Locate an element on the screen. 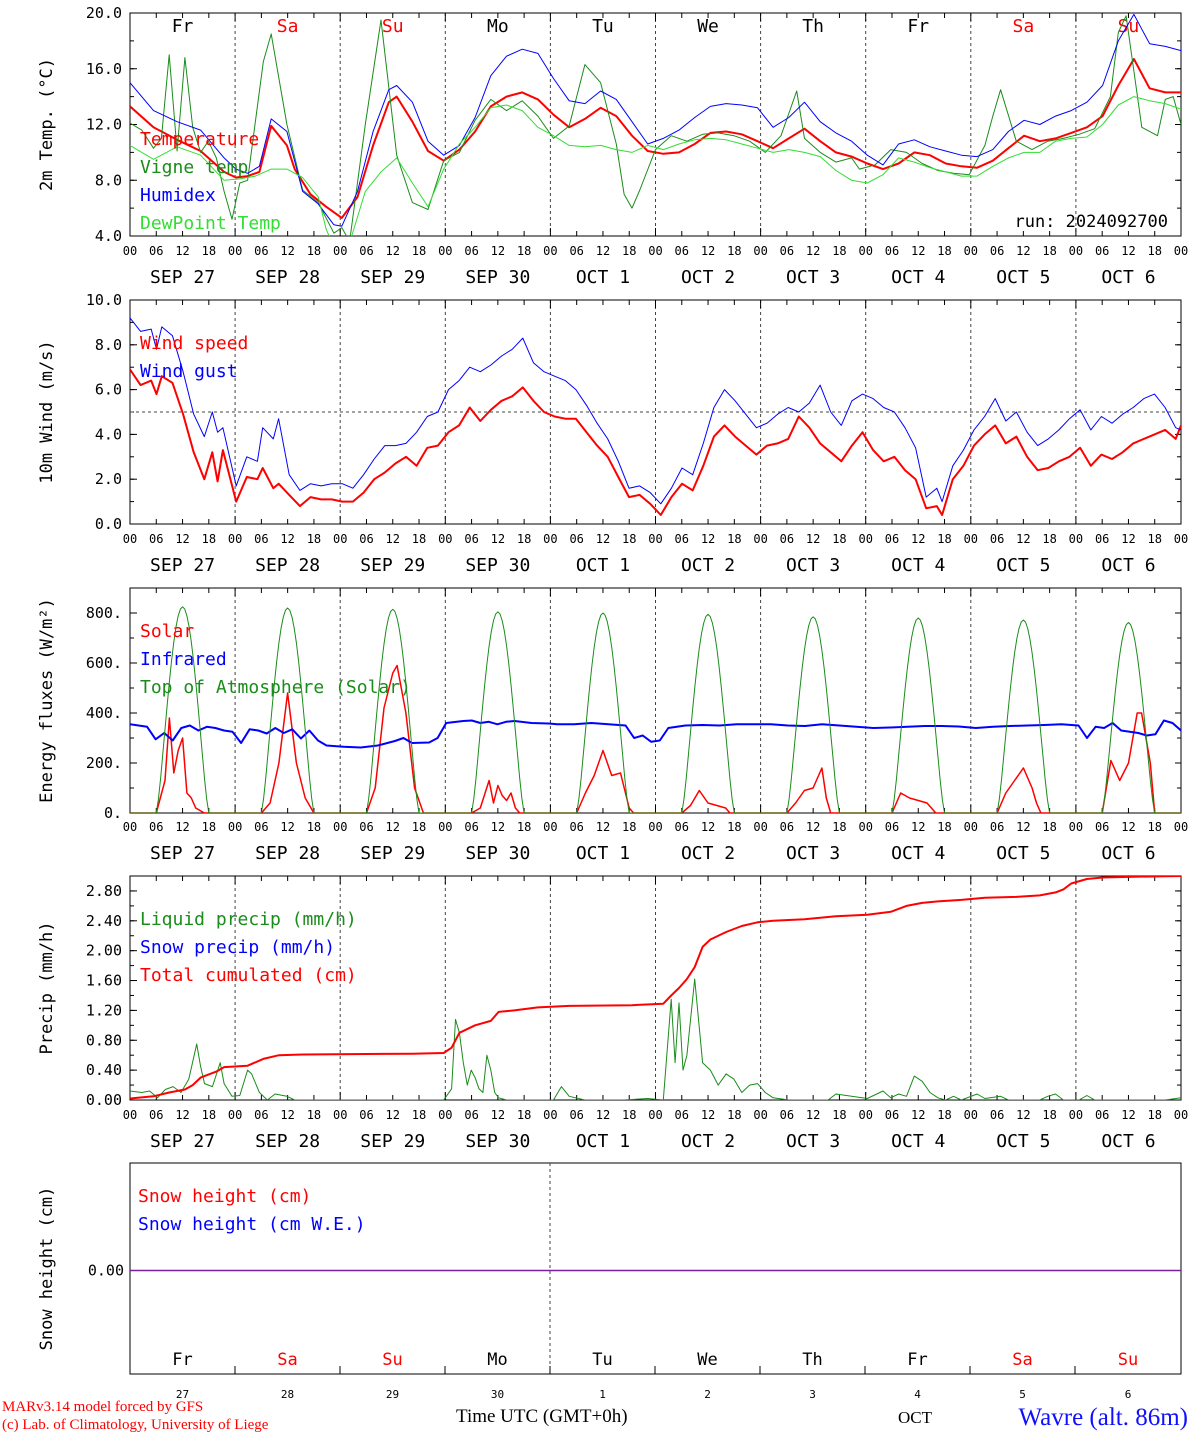 This screenshot has height=1440, width=1194. date-label: SEP 27 is located at coordinates (182, 565).